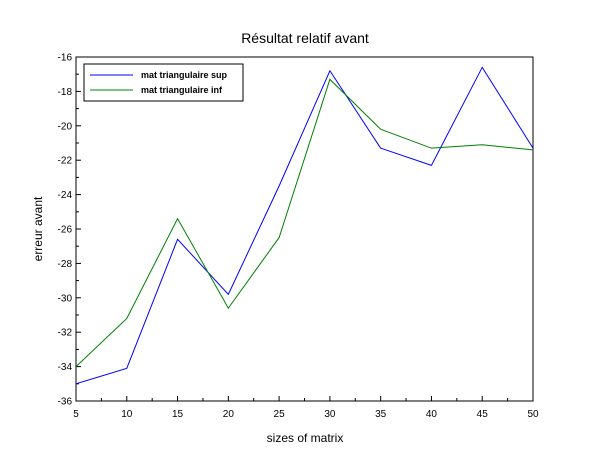 The width and height of the screenshot is (610, 465). Describe the element at coordinates (65, 126) in the screenshot. I see `y-tick-label: -20` at that location.